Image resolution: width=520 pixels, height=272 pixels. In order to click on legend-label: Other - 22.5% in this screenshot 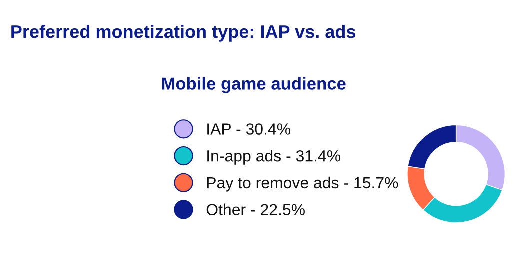, I will do `click(255, 210)`.